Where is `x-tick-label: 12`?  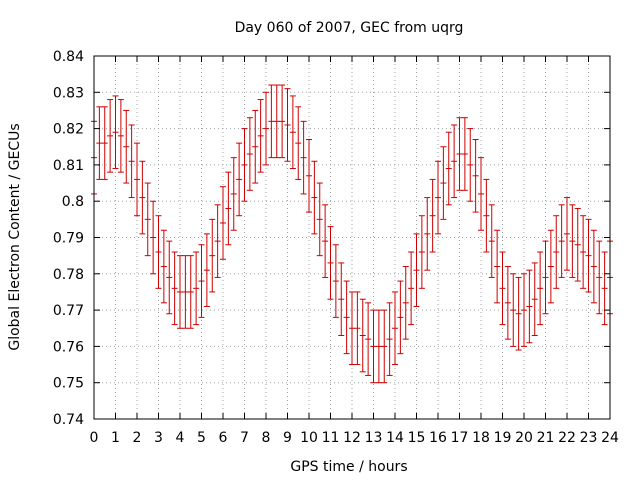 x-tick-label: 12 is located at coordinates (352, 438).